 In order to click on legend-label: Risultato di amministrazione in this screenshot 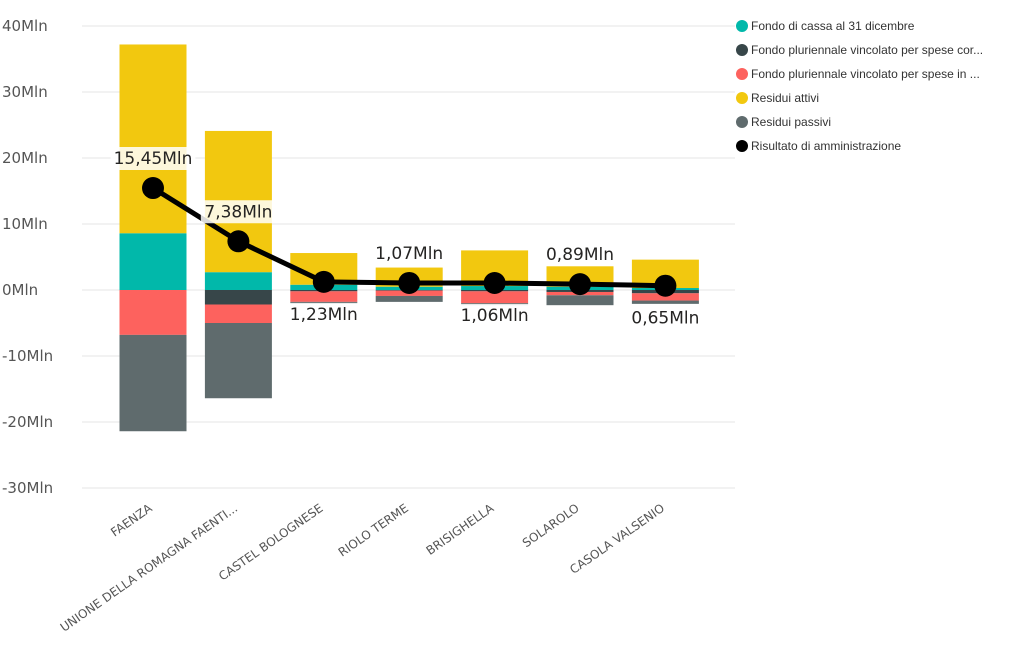, I will do `click(826, 146)`.